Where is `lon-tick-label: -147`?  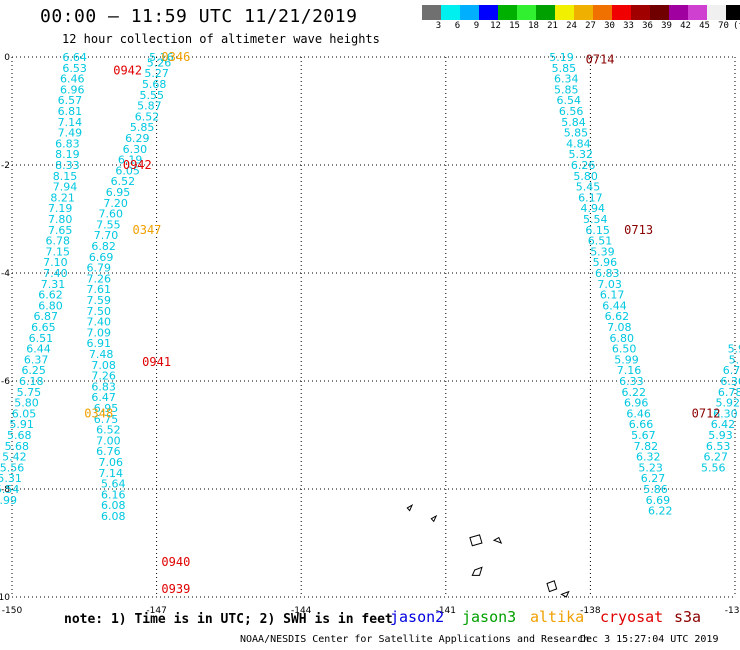
lon-tick-label: -147 is located at coordinates (156, 611).